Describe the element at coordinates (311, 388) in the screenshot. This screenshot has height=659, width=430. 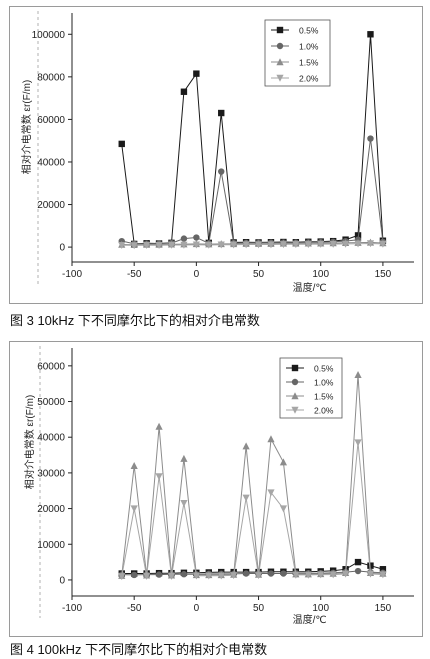
I see `legend: 0.5% 1.0% 1.5% 2.0%` at that location.